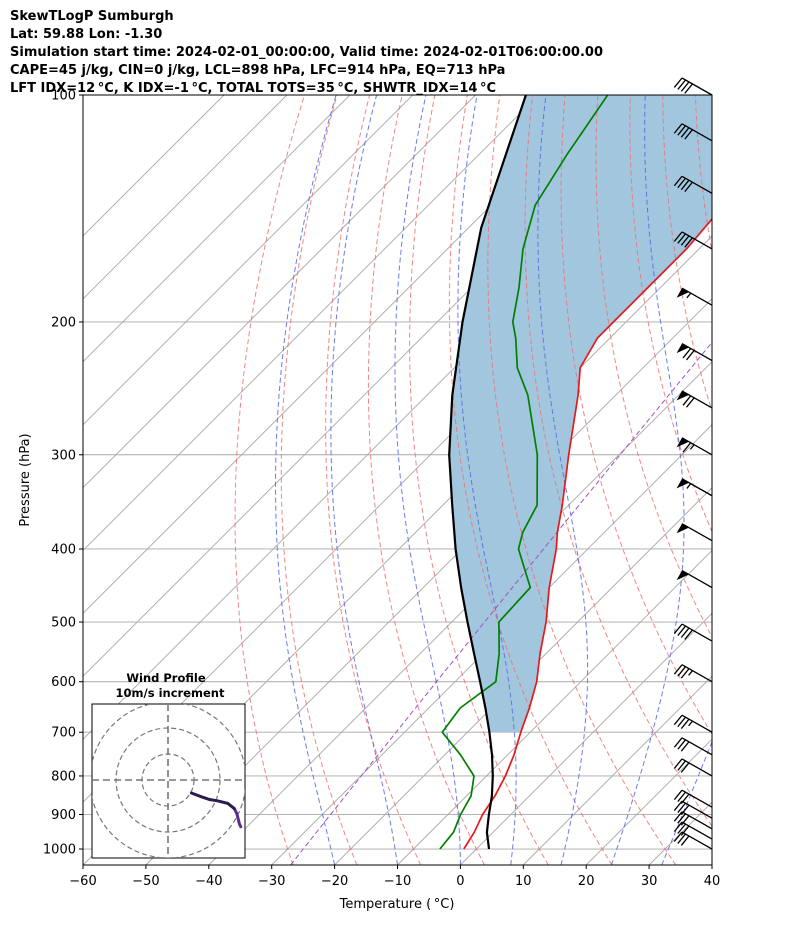  What do you see at coordinates (334, 881) in the screenshot?
I see `x-tick-label: −20` at bounding box center [334, 881].